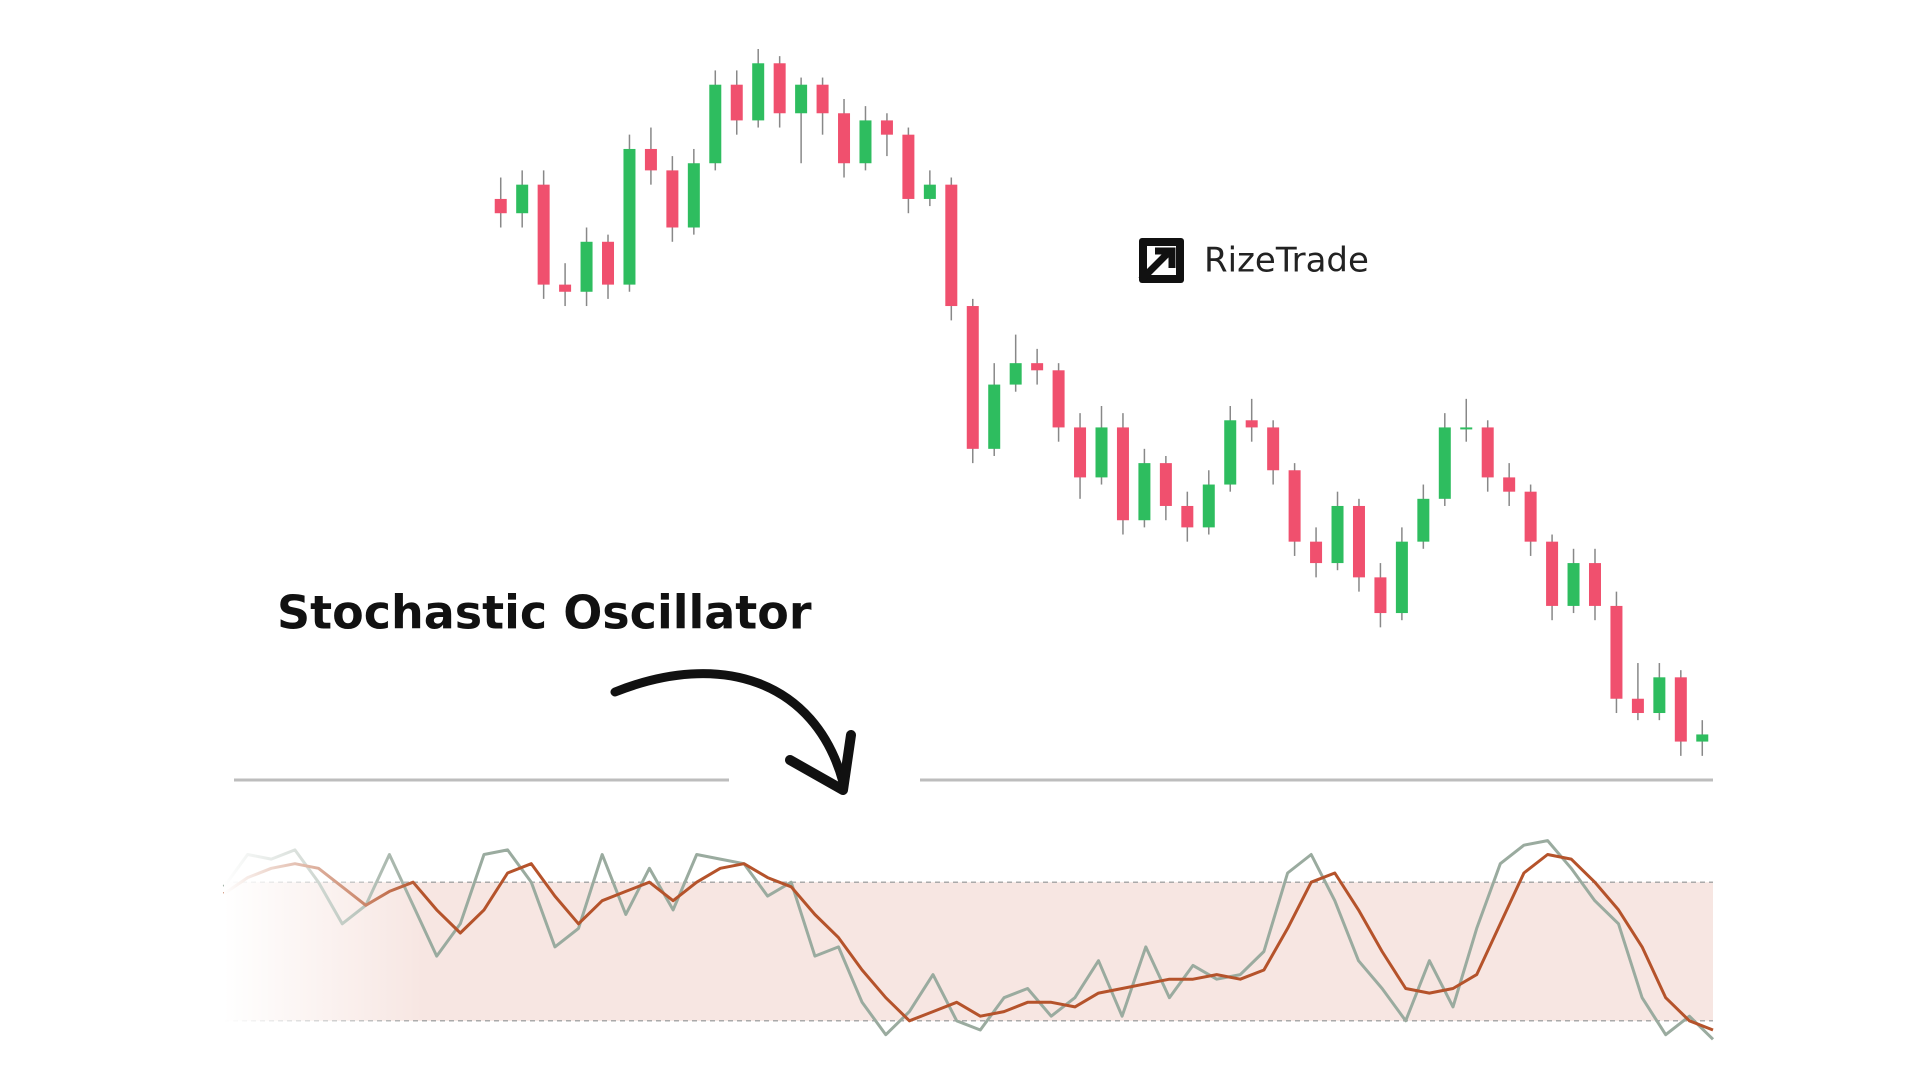 This screenshot has height=1080, width=1920. I want to click on band, so click(968, 951).